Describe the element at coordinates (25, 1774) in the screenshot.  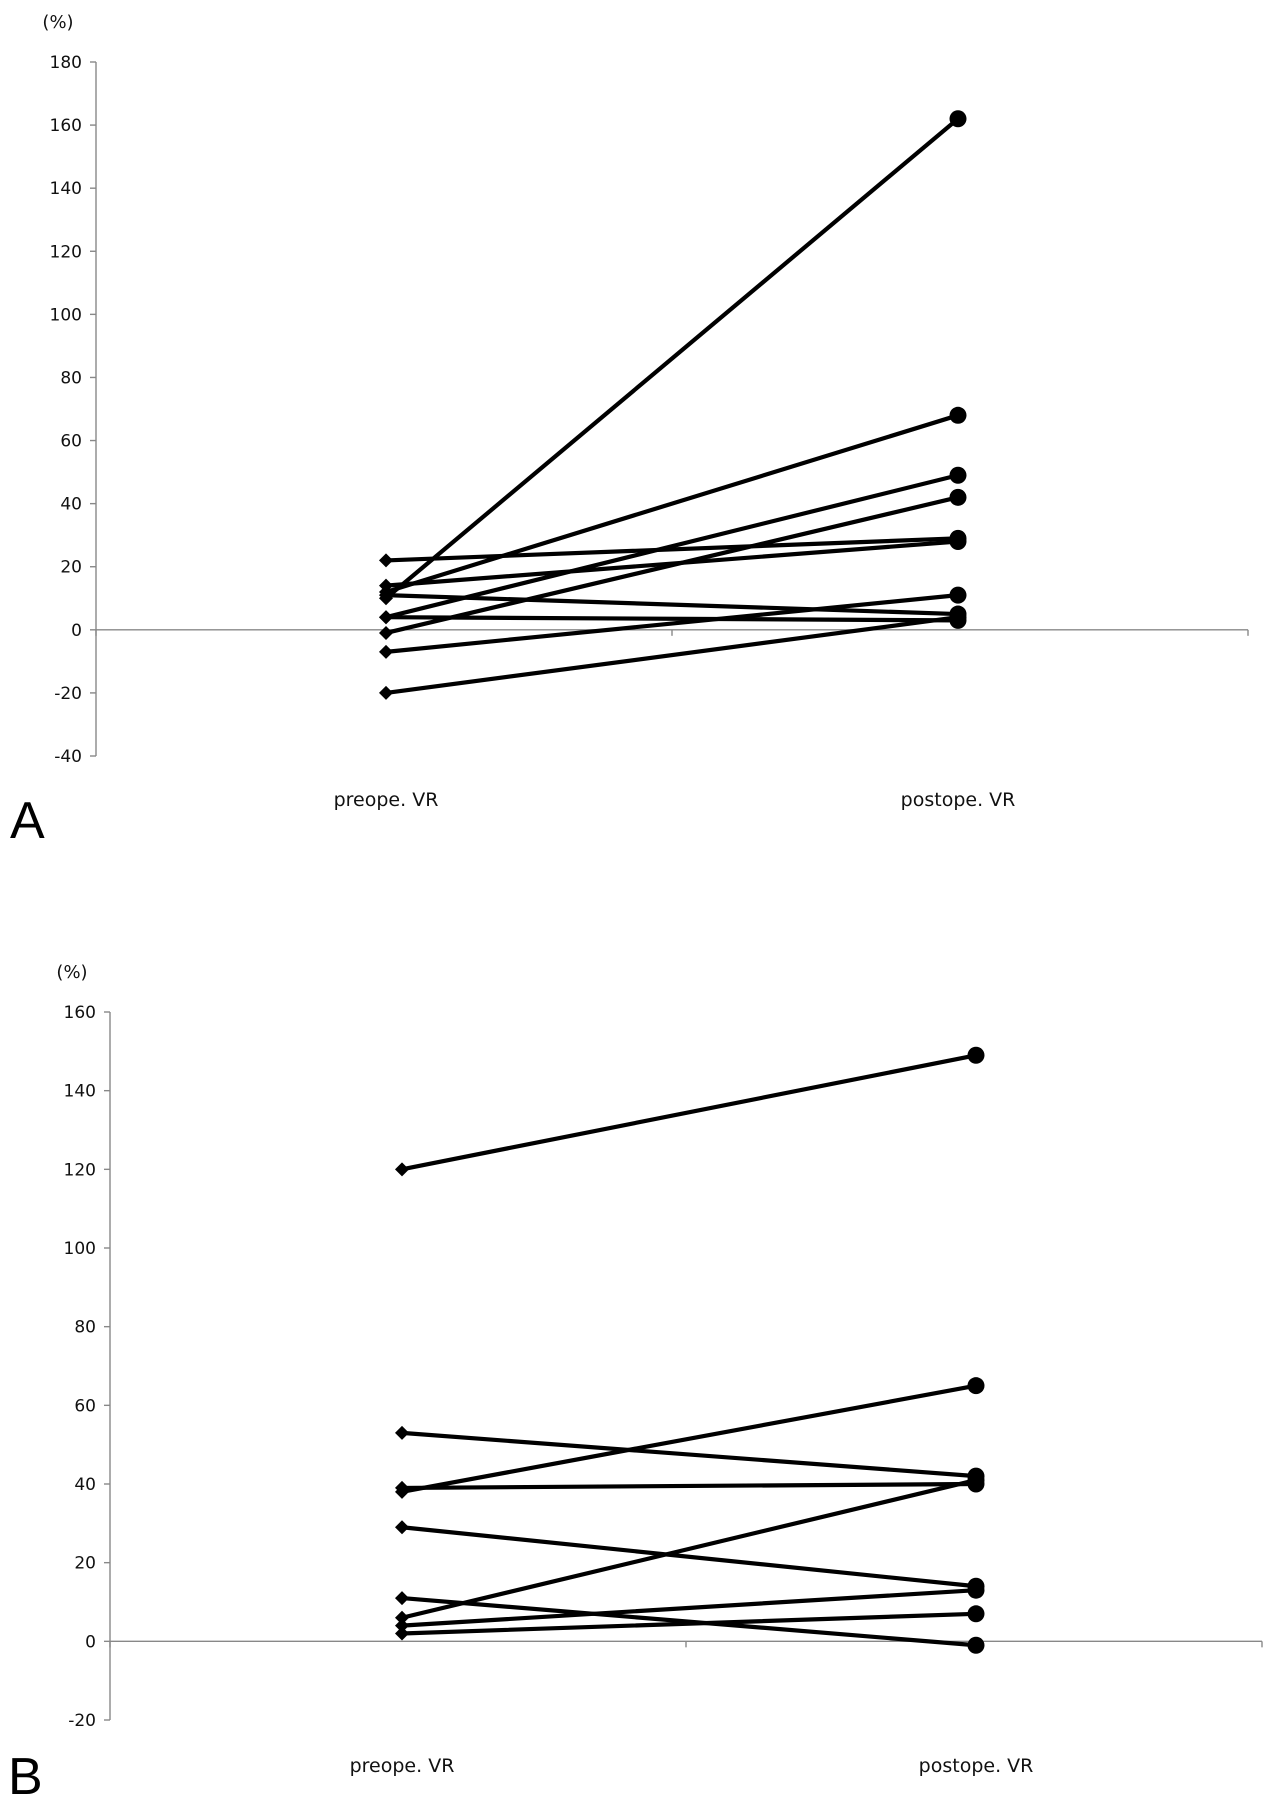
I see `panel-letter: B` at that location.